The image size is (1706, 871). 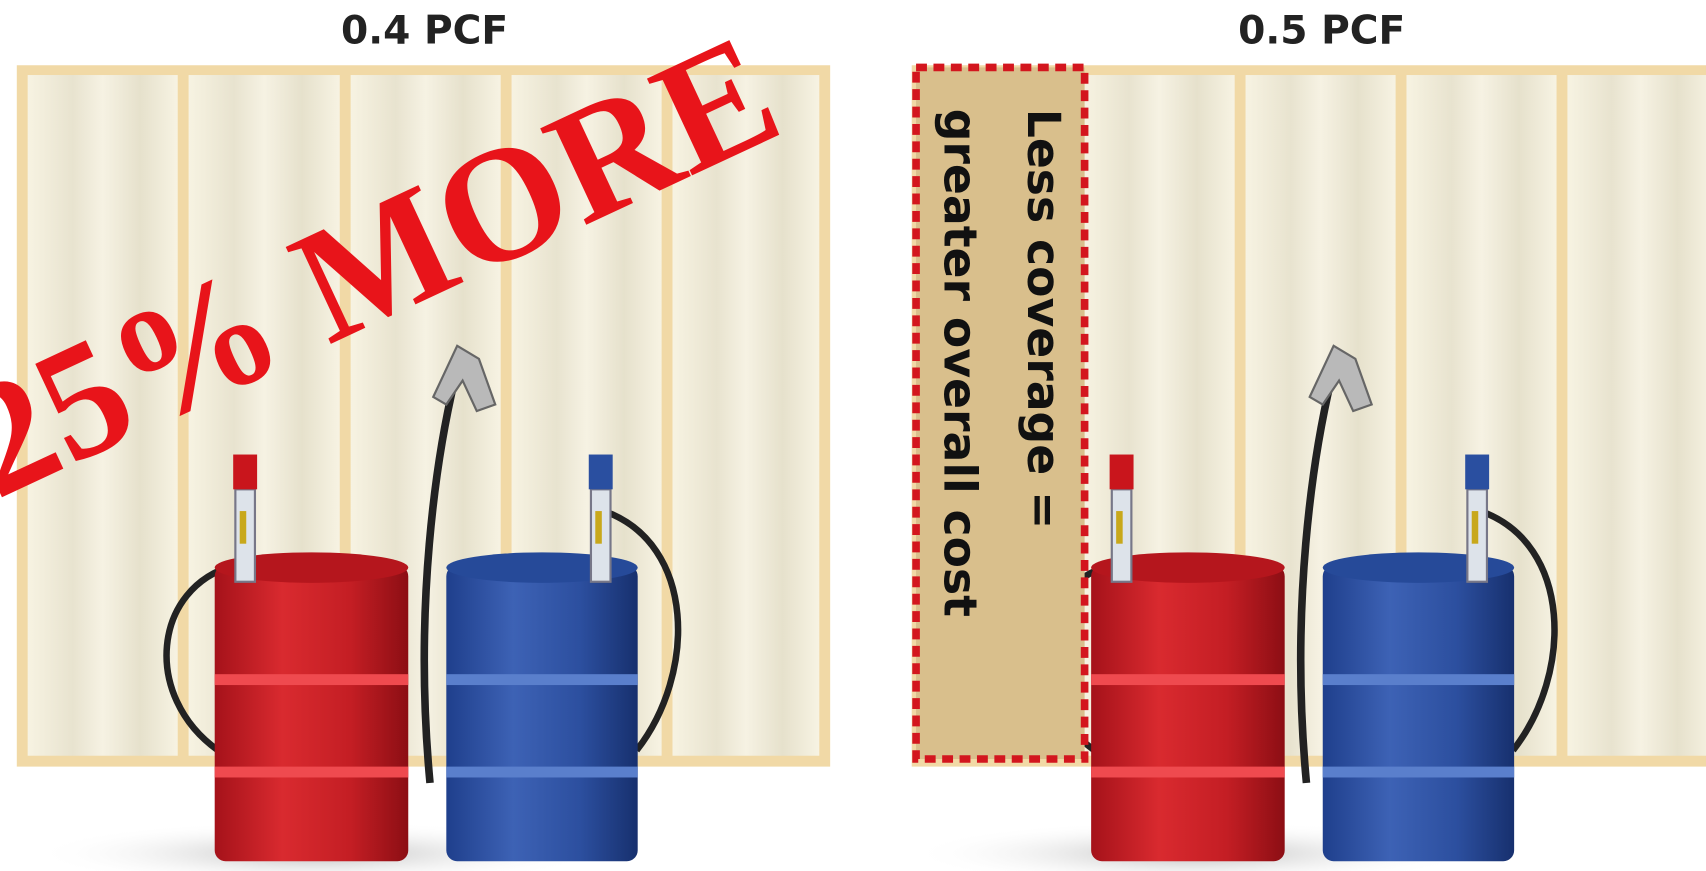 I want to click on callout-line: greater overall cost, so click(x=959, y=363).